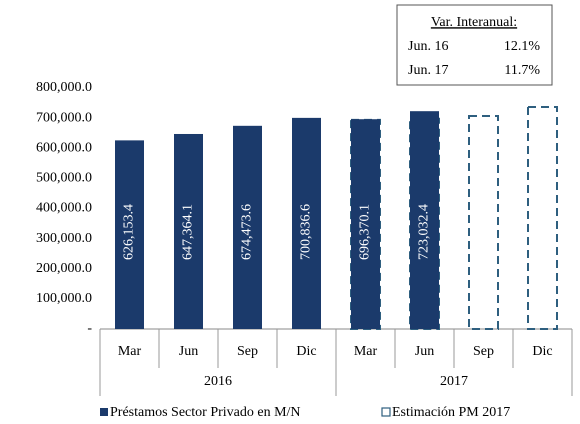  I want to click on y-tick-label: 300,000.0, so click(64, 238).